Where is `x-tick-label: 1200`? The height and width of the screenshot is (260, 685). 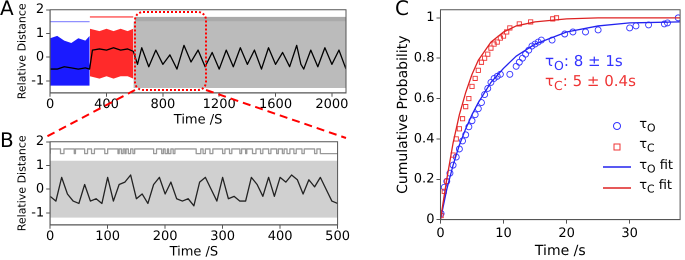
x-tick-label: 1200 is located at coordinates (219, 104).